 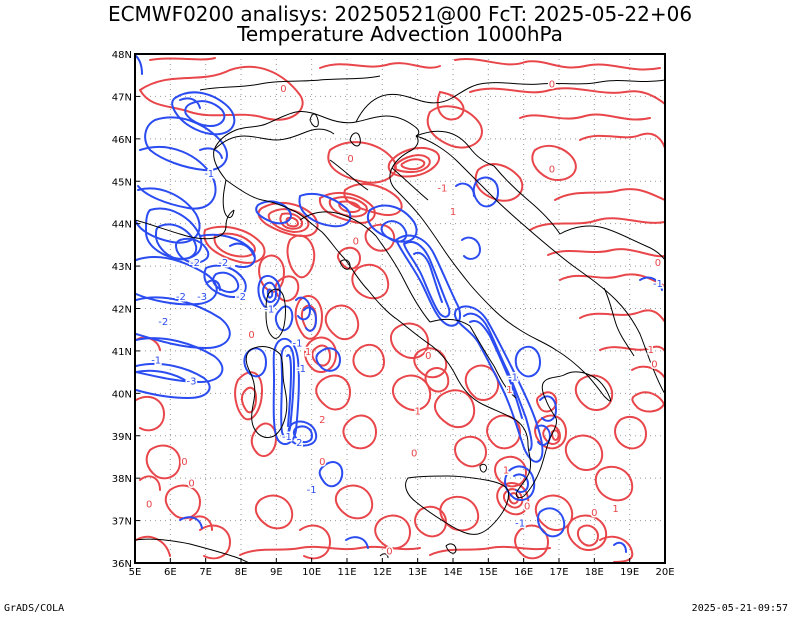 What do you see at coordinates (619, 322) in the screenshot?
I see `border-montenegro-albania` at bounding box center [619, 322].